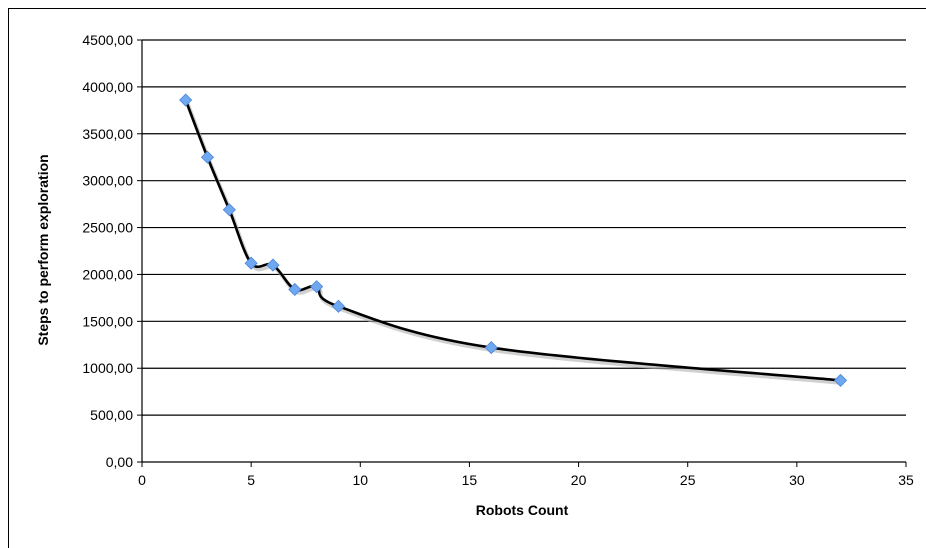 The width and height of the screenshot is (926, 548). Describe the element at coordinates (360, 480) in the screenshot. I see `x-tick-label: 10` at that location.